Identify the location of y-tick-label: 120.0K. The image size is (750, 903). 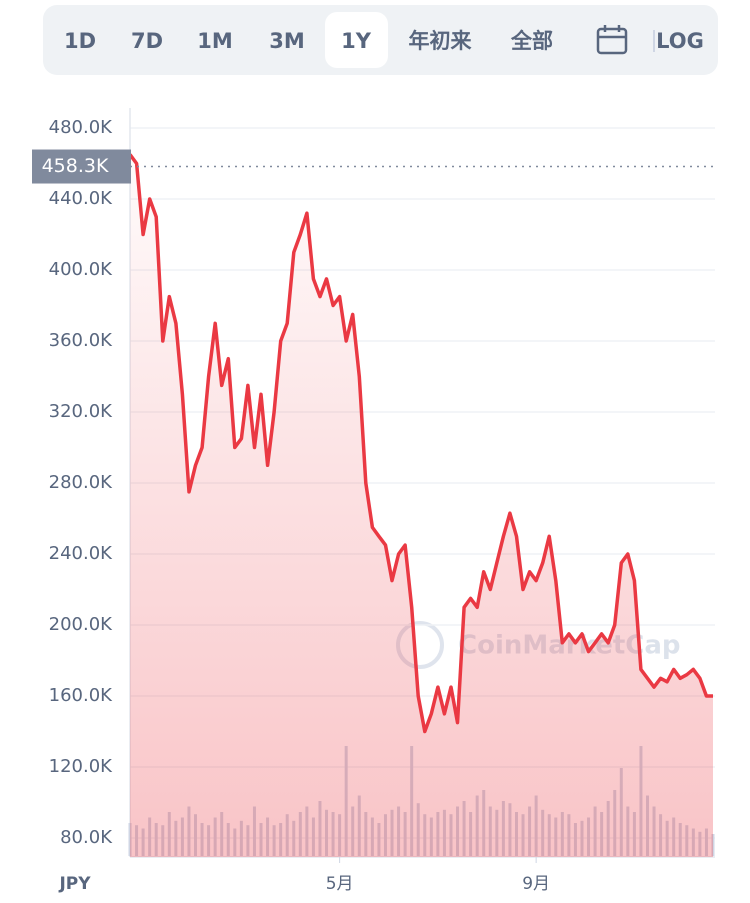
(81, 766).